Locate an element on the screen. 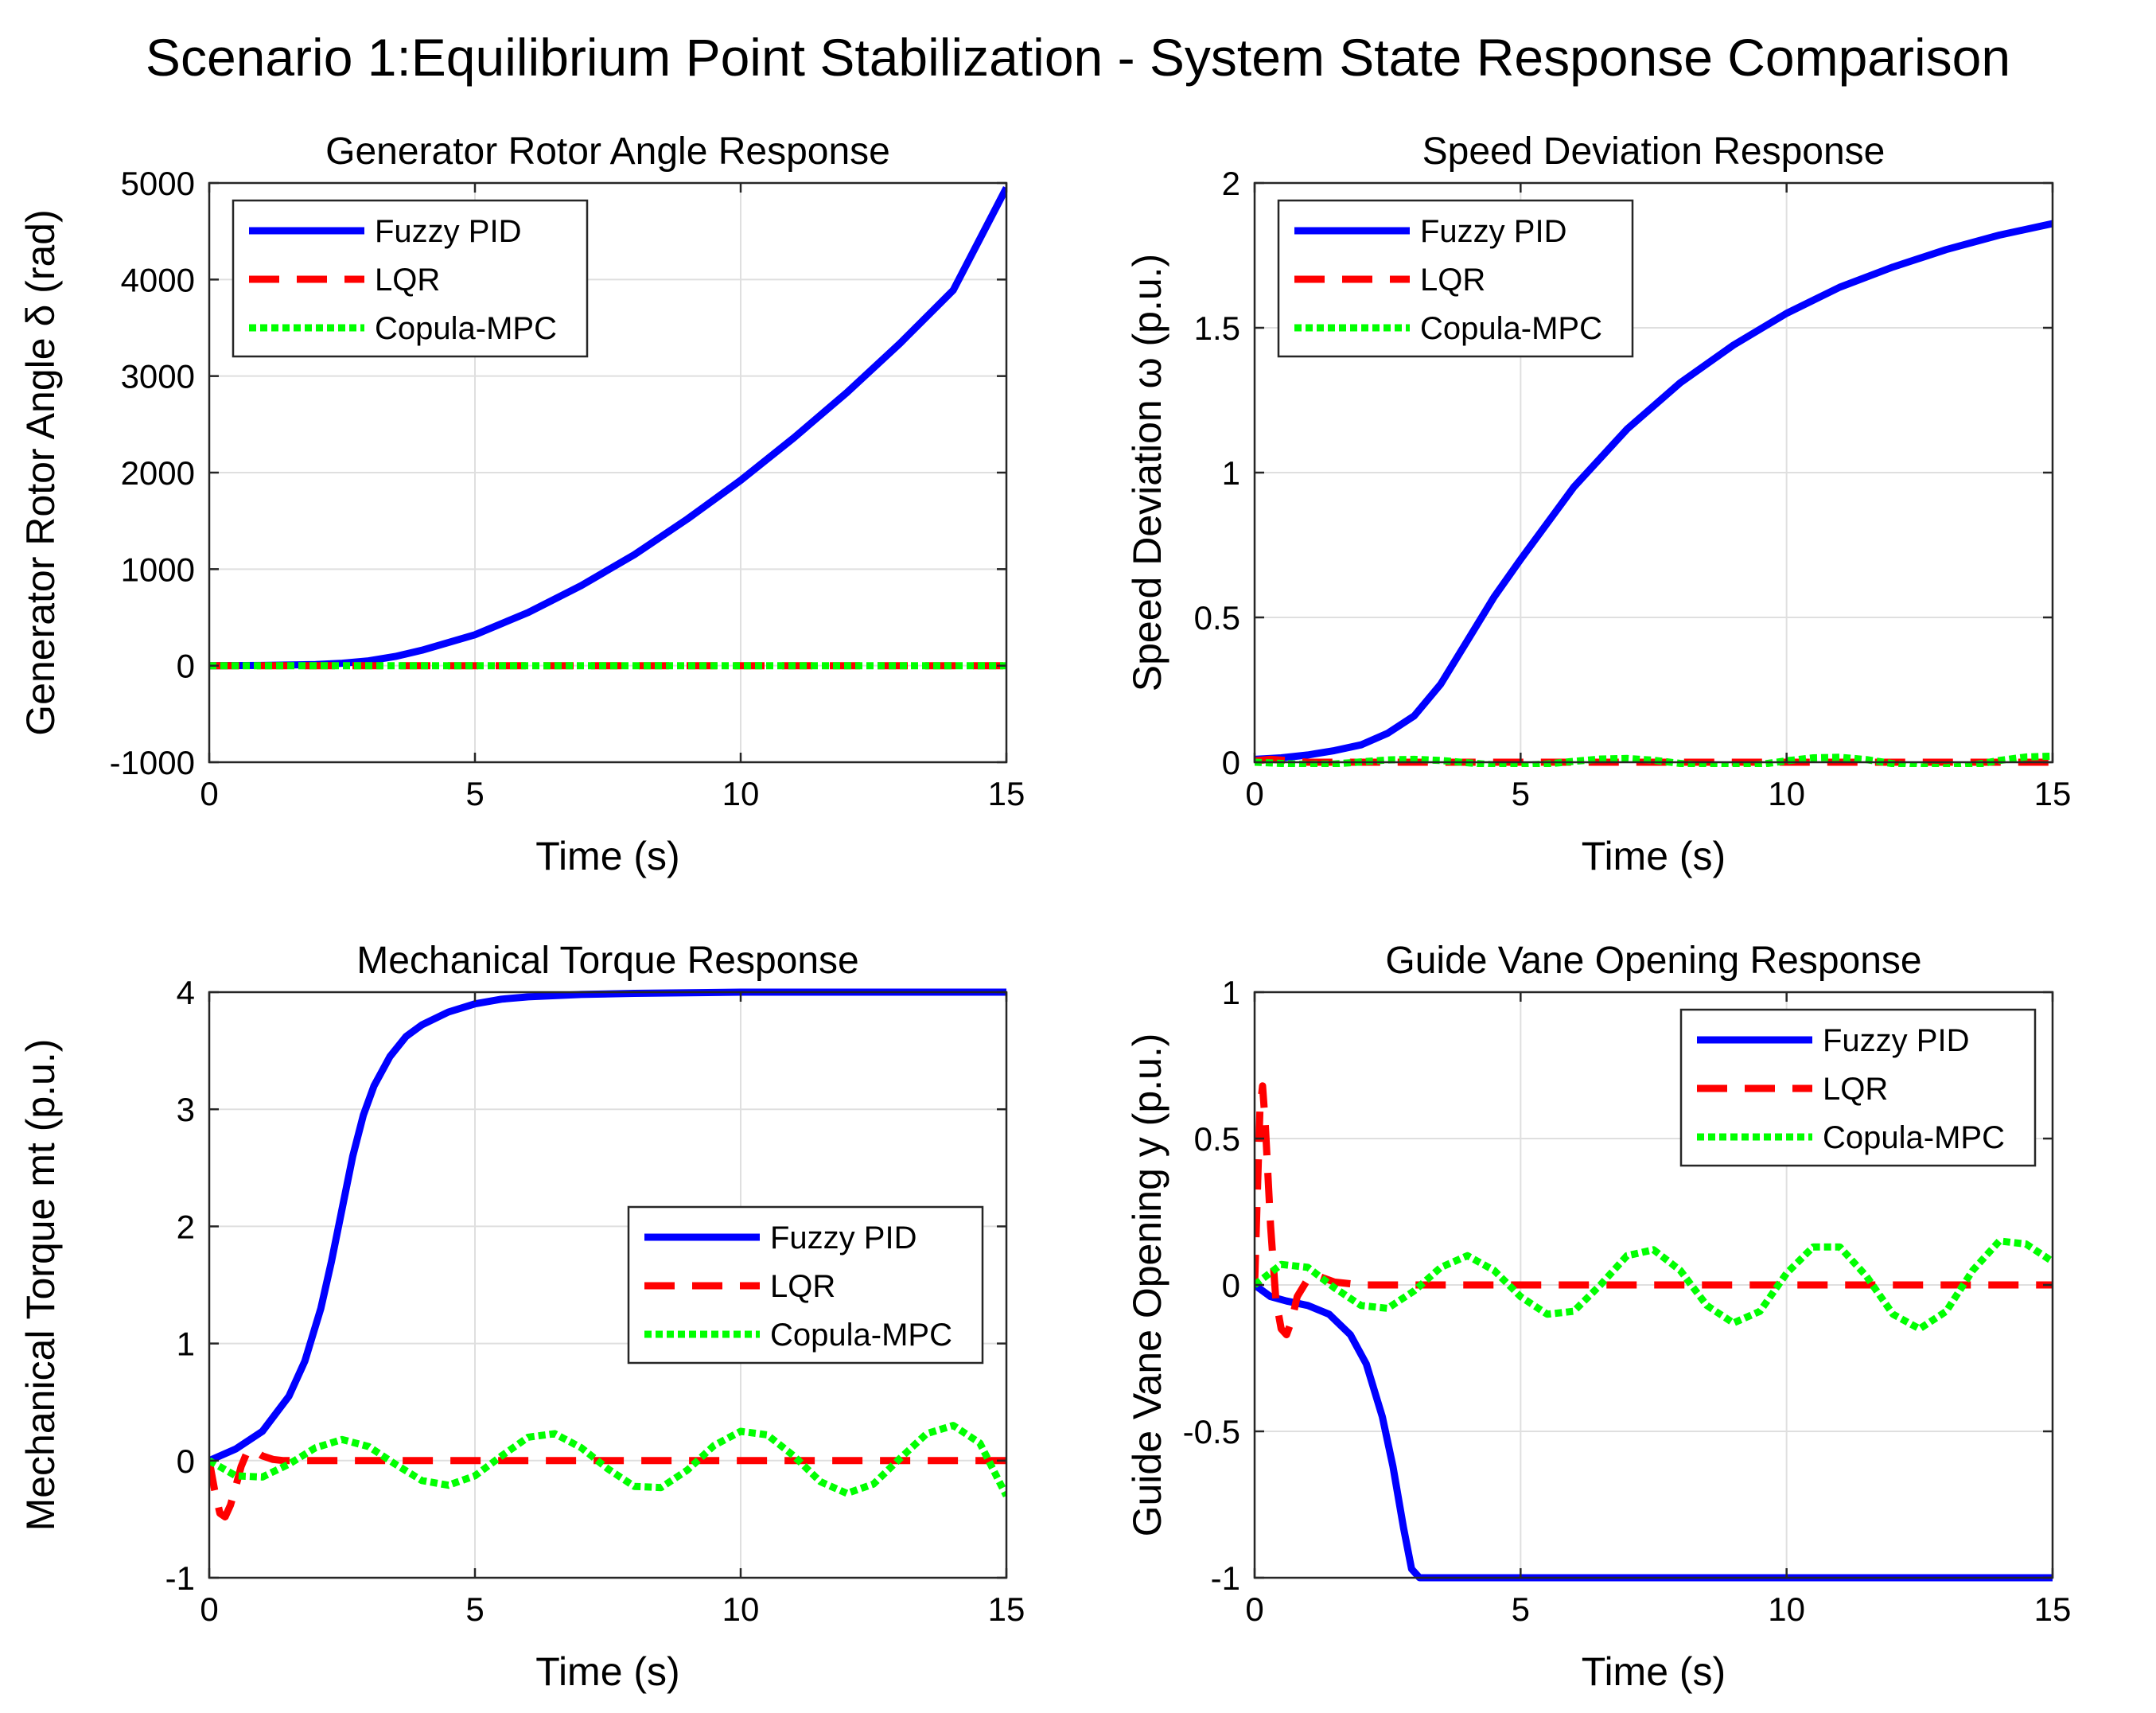 Image resolution: width=2156 pixels, height=1713 pixels. subplot-title: Generator Rotor Angle Response is located at coordinates (607, 151).